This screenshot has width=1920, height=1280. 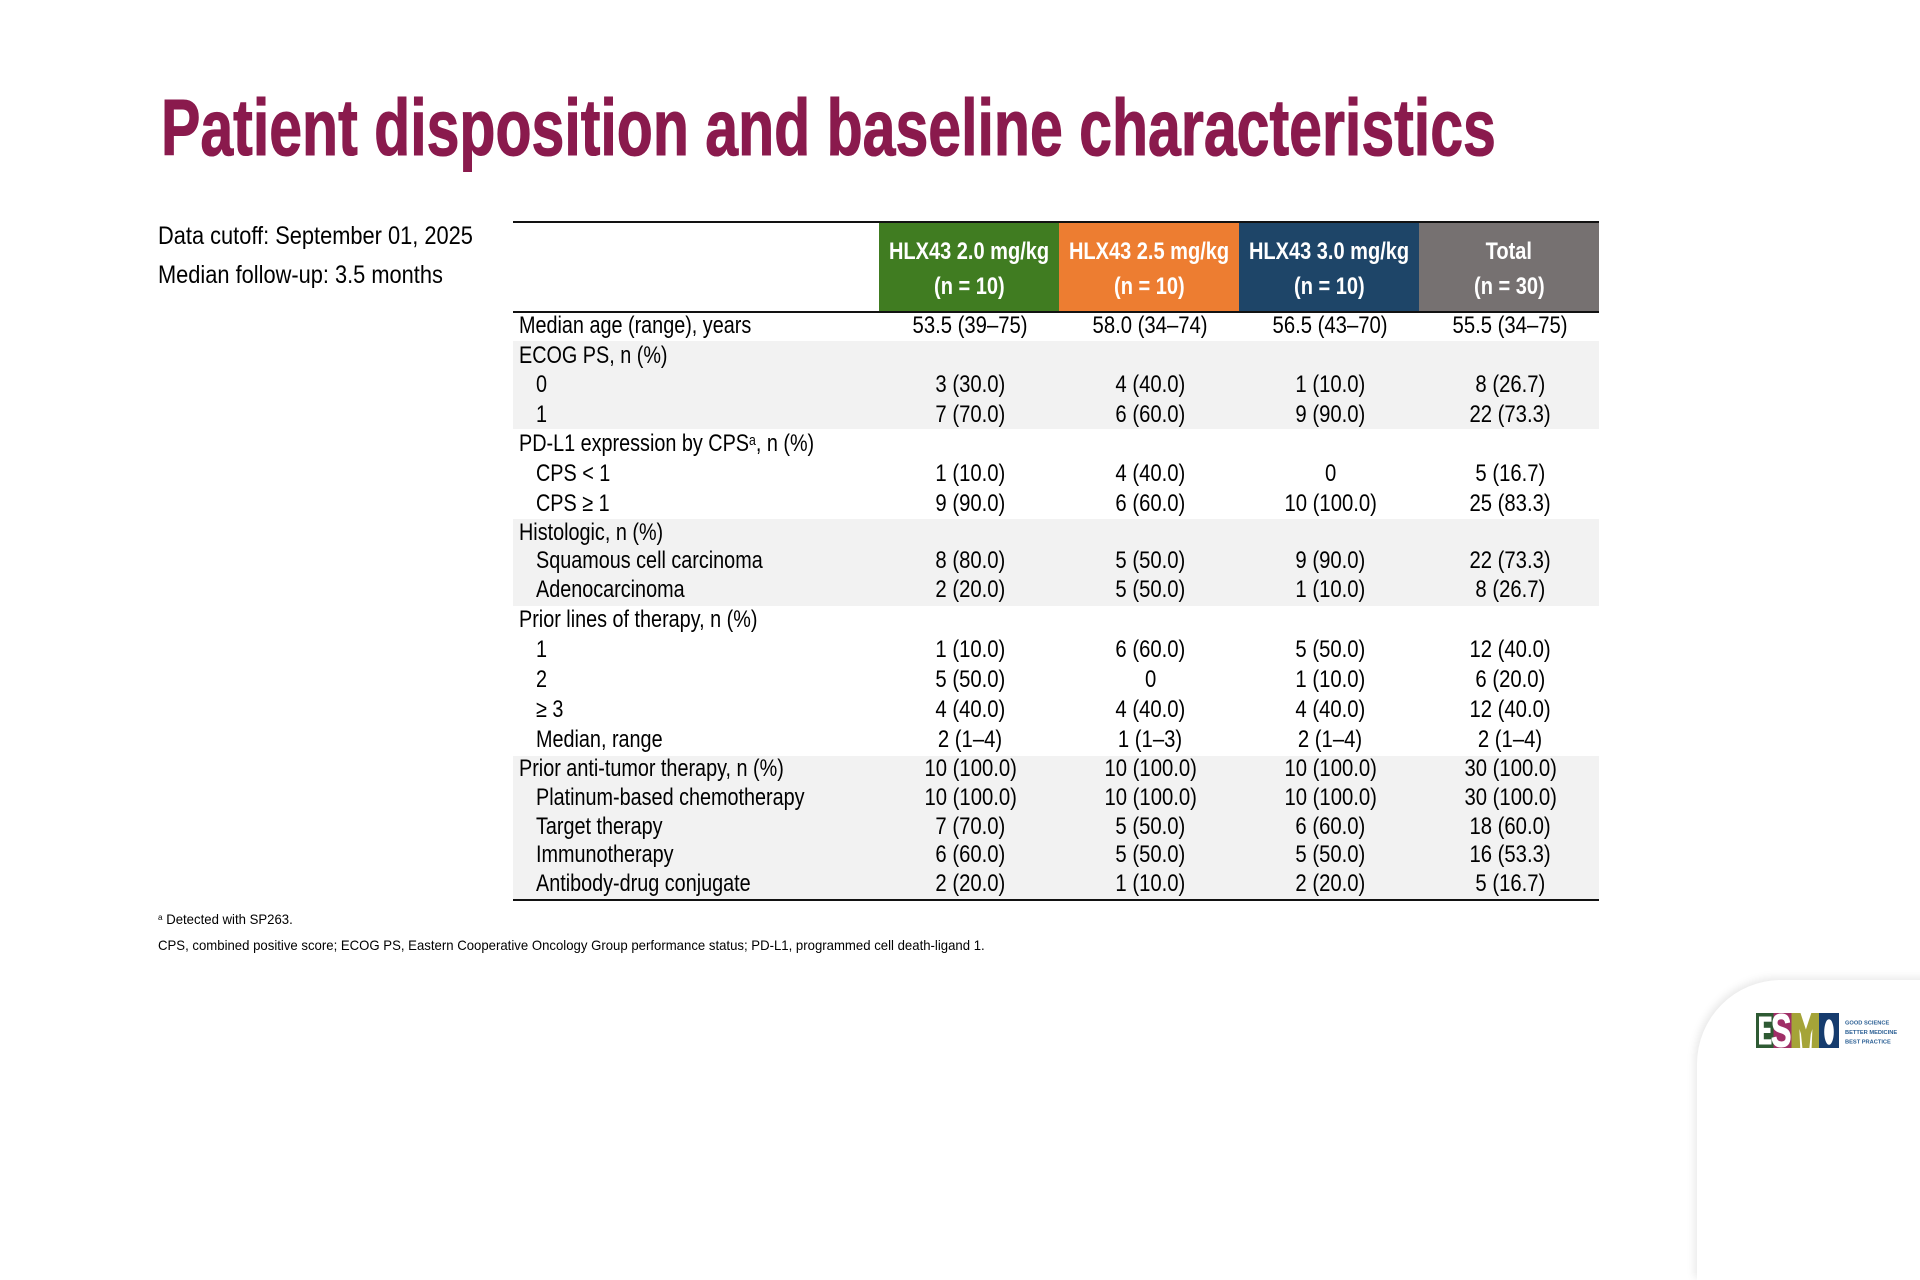 I want to click on svg-text: BEST PRACTICE, so click(x=1868, y=1043).